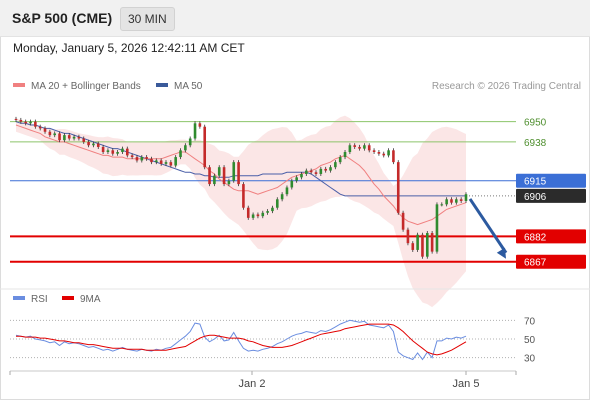 This screenshot has width=590, height=400. I want to click on rsi-tick-label: 30, so click(530, 359).